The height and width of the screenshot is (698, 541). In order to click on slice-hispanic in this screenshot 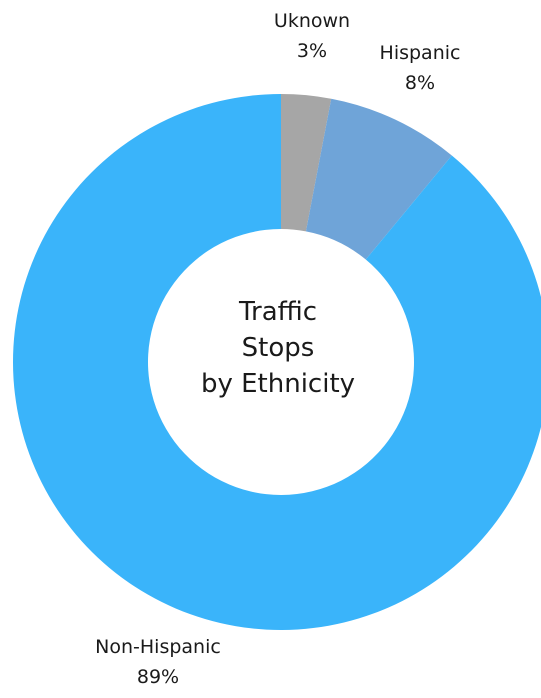, I will do `click(378, 179)`.